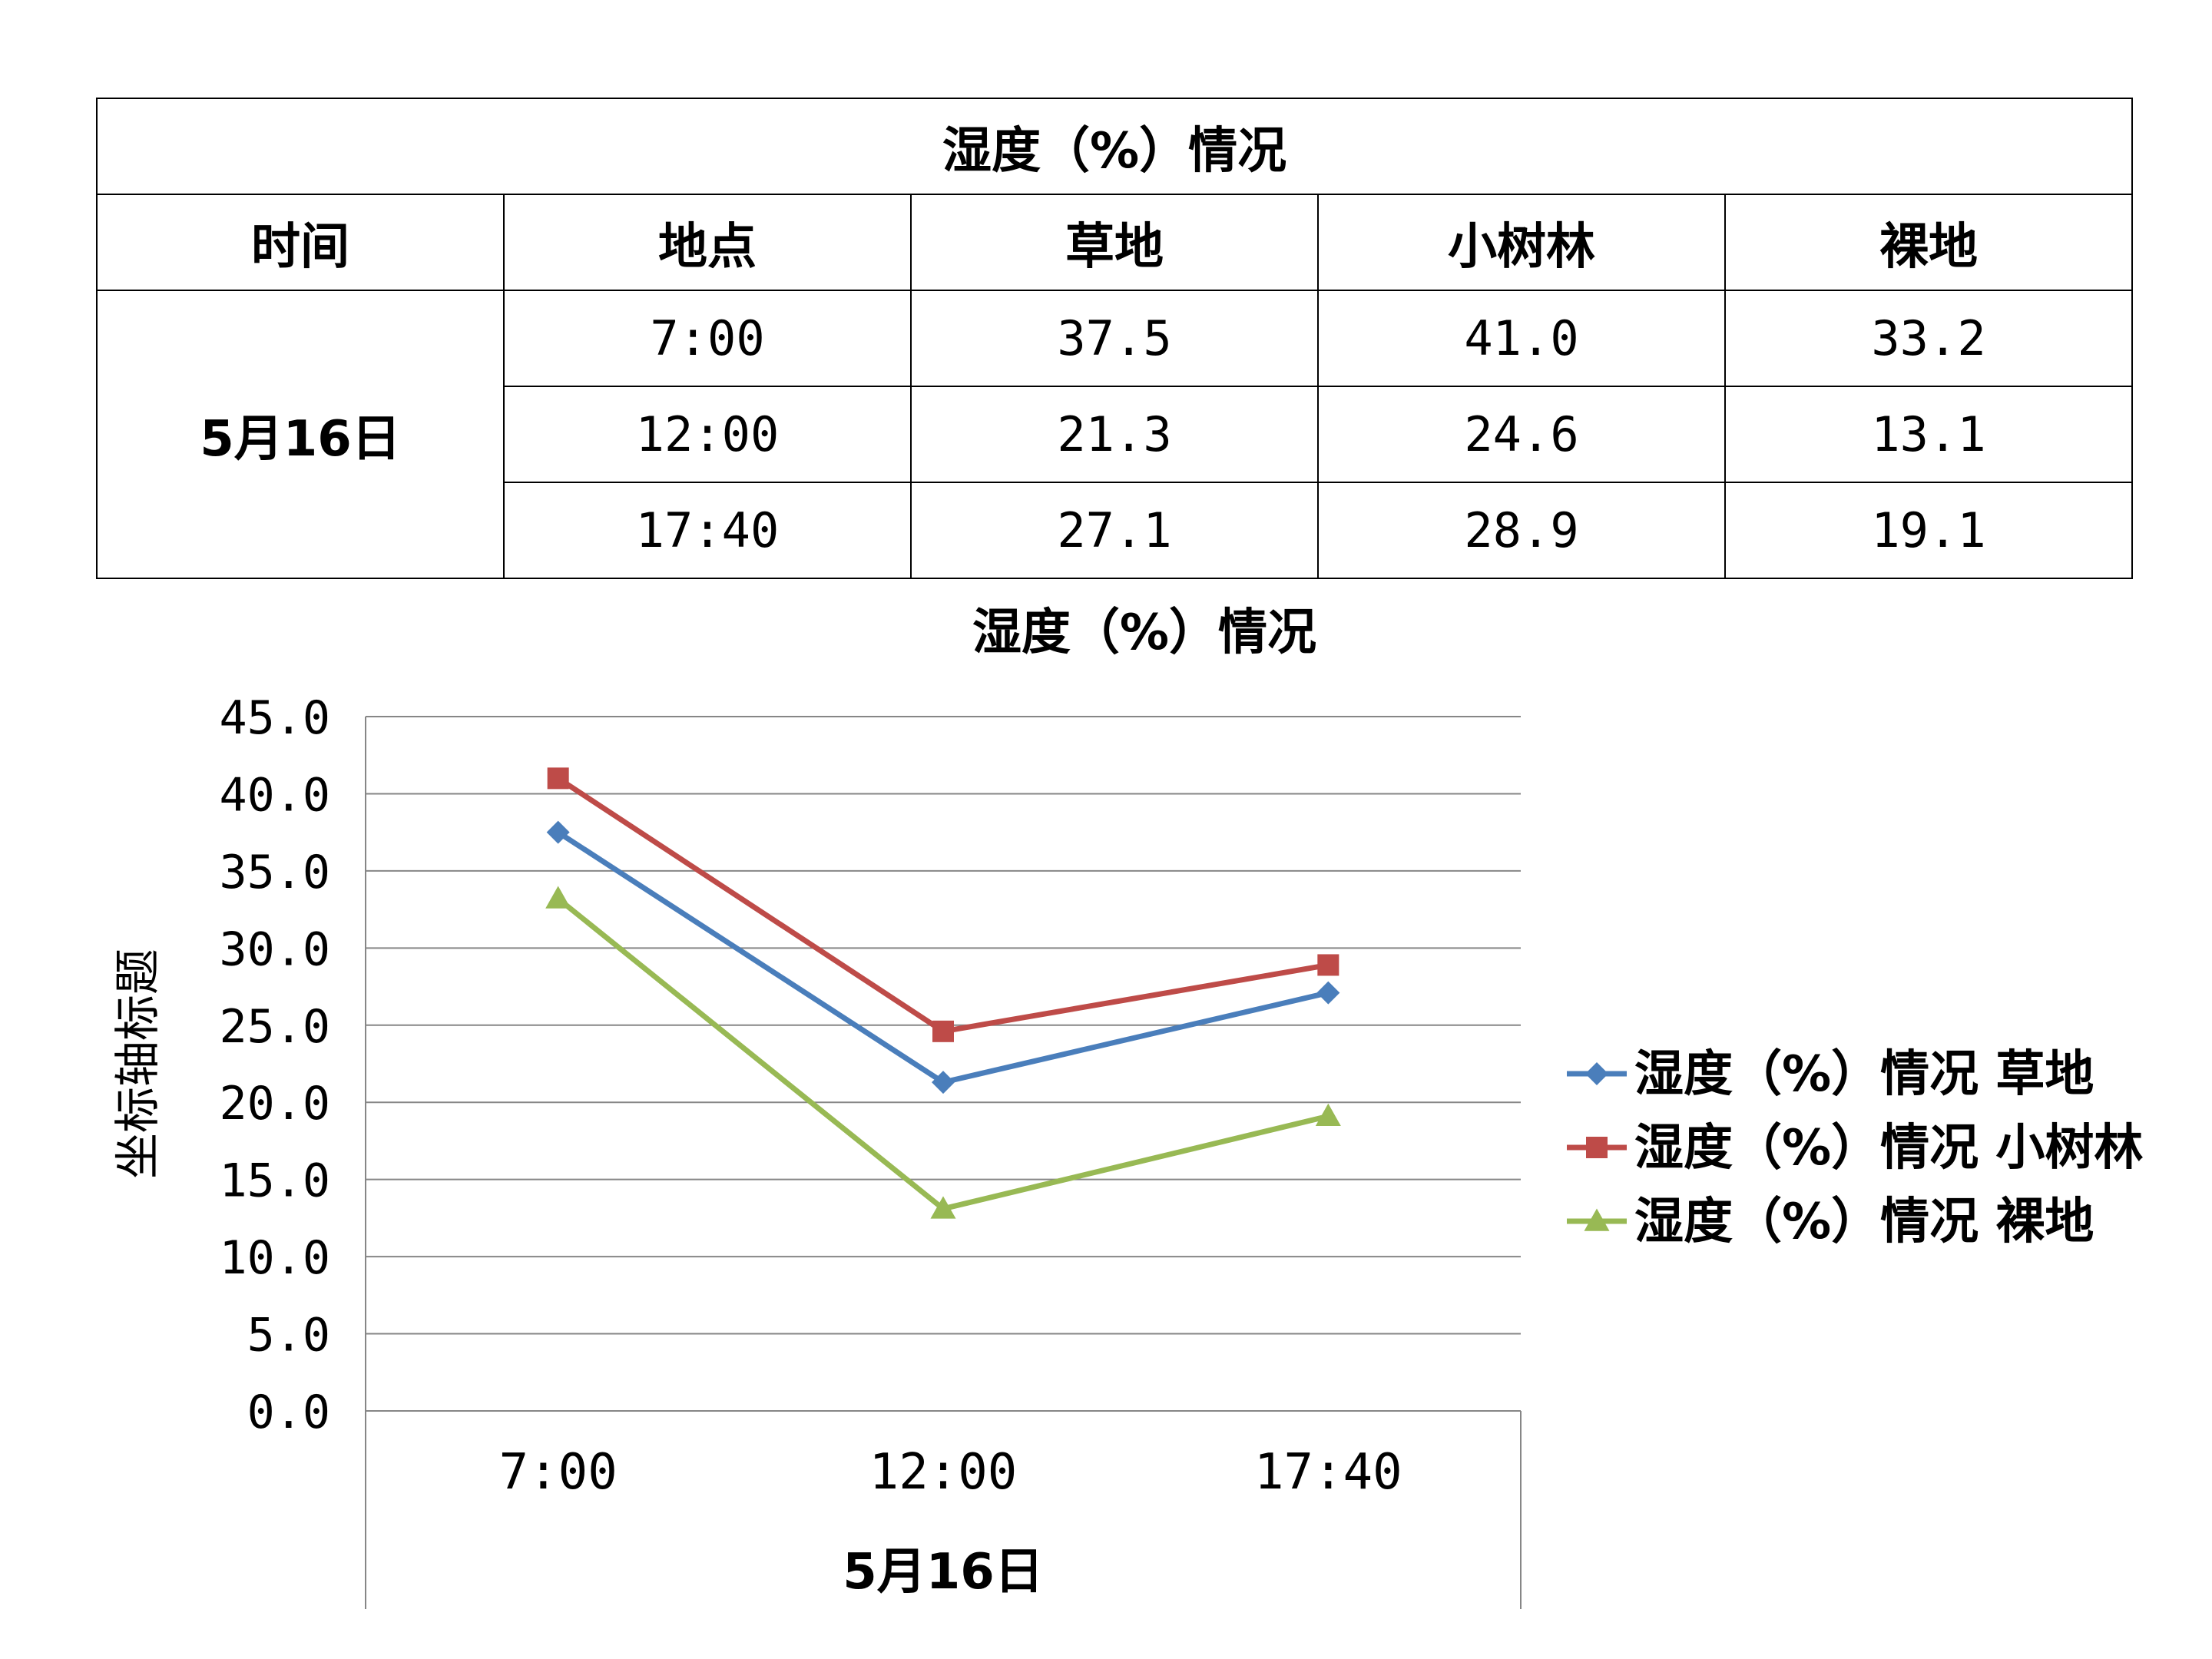 This screenshot has width=2212, height=1659. What do you see at coordinates (288, 1413) in the screenshot?
I see `y-tick-label: 0.0` at bounding box center [288, 1413].